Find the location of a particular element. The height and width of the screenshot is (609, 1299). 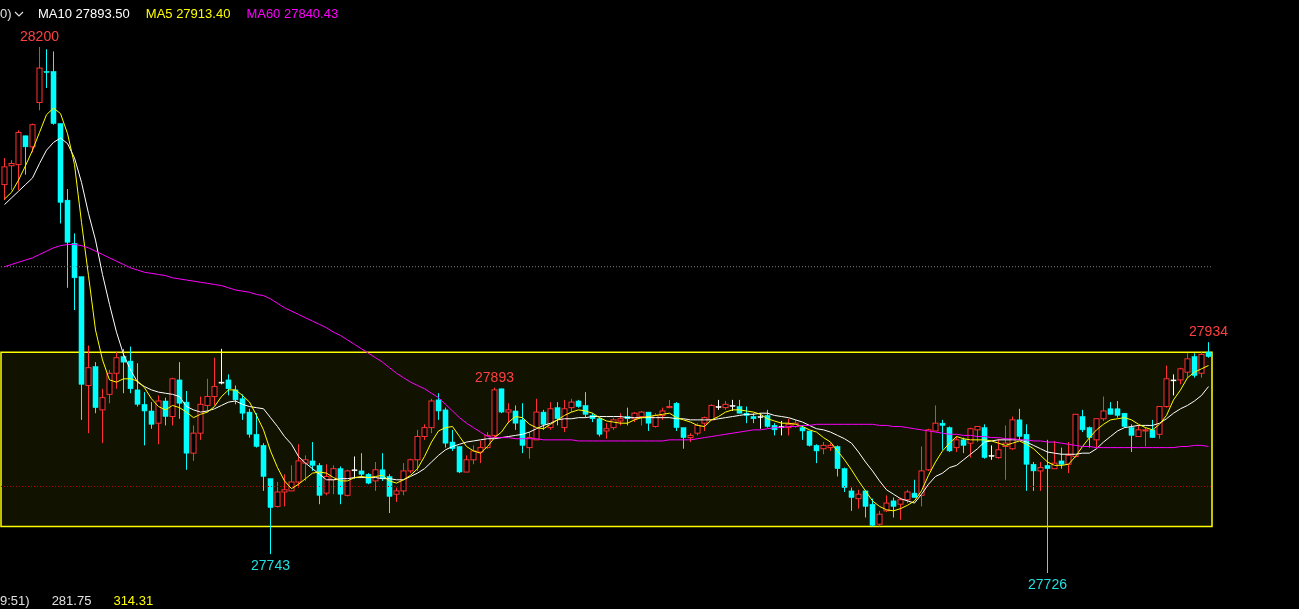

annotation: 27743 is located at coordinates (271, 565).